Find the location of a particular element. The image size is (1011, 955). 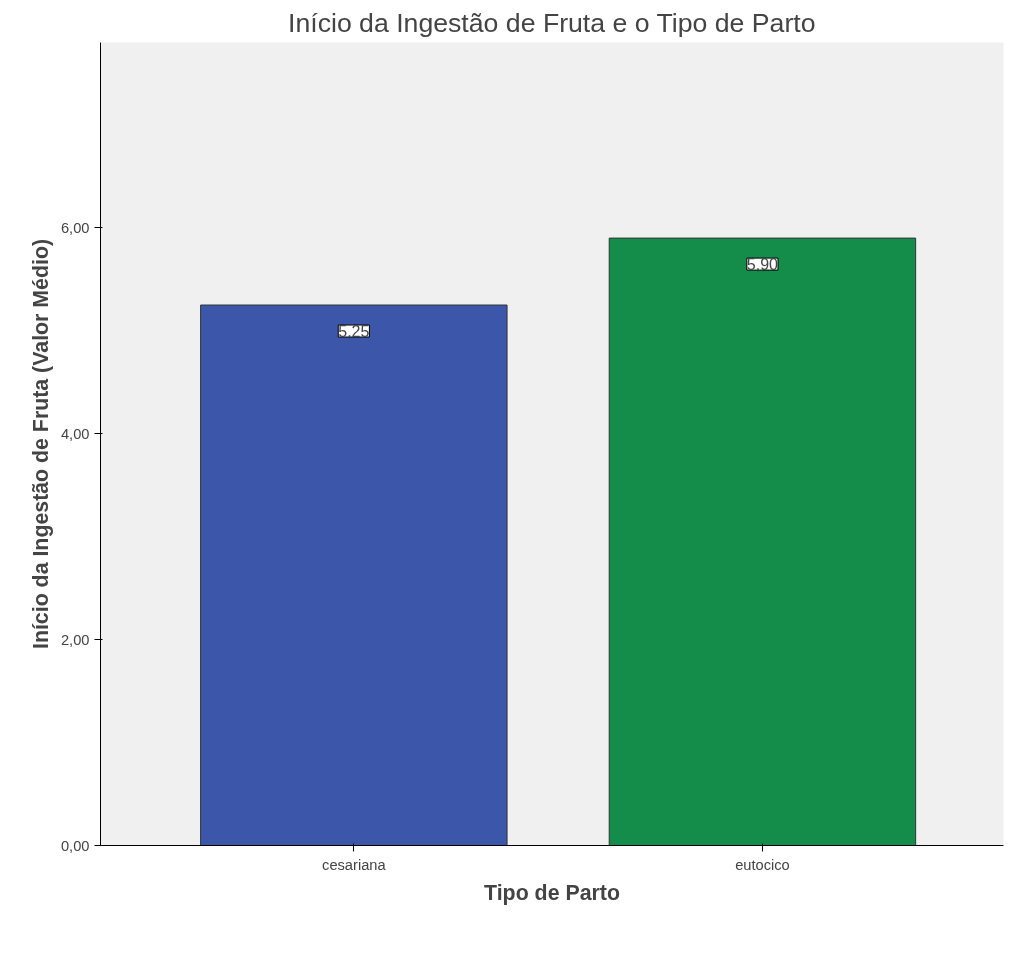

y-tick-label: 4,00 is located at coordinates (75, 433).